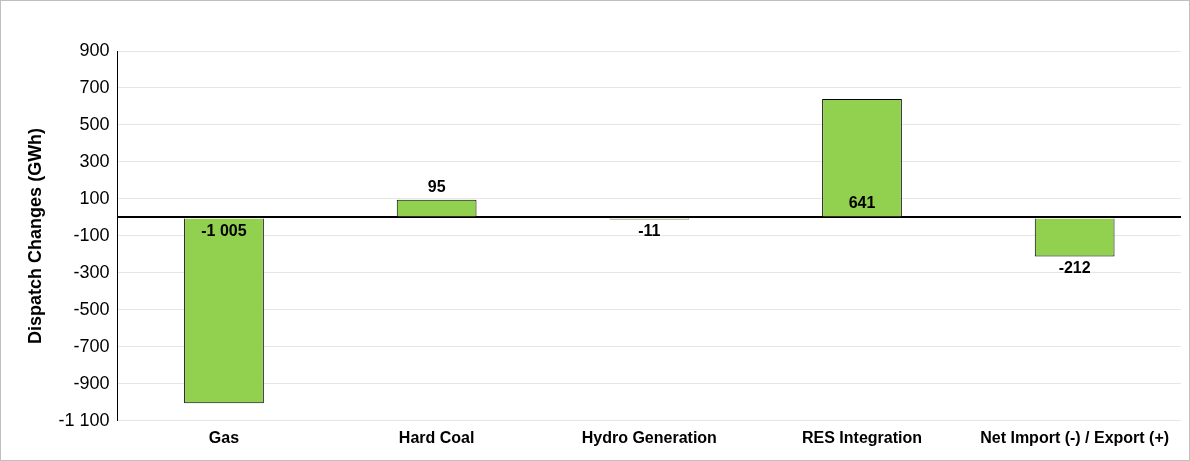 This screenshot has height=461, width=1190. I want to click on y-tick-label: -1 100, so click(84, 419).